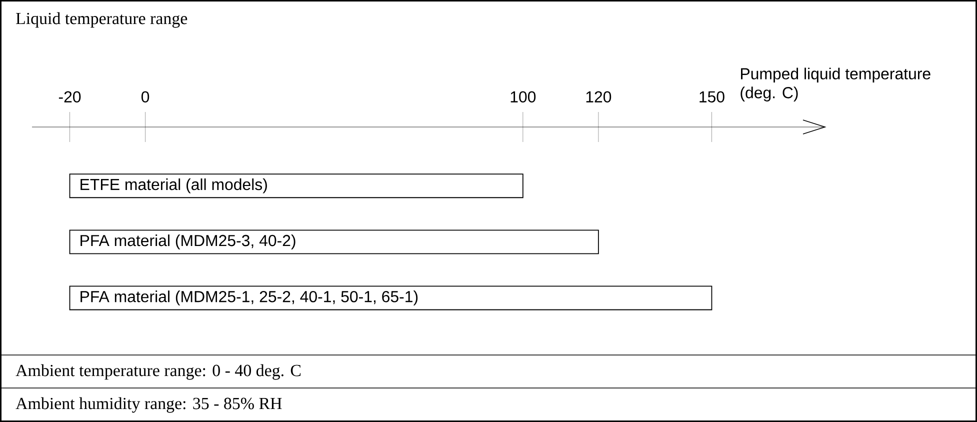 This screenshot has height=422, width=977. I want to click on y-tick-label: ETFE material (all models), so click(173, 186).